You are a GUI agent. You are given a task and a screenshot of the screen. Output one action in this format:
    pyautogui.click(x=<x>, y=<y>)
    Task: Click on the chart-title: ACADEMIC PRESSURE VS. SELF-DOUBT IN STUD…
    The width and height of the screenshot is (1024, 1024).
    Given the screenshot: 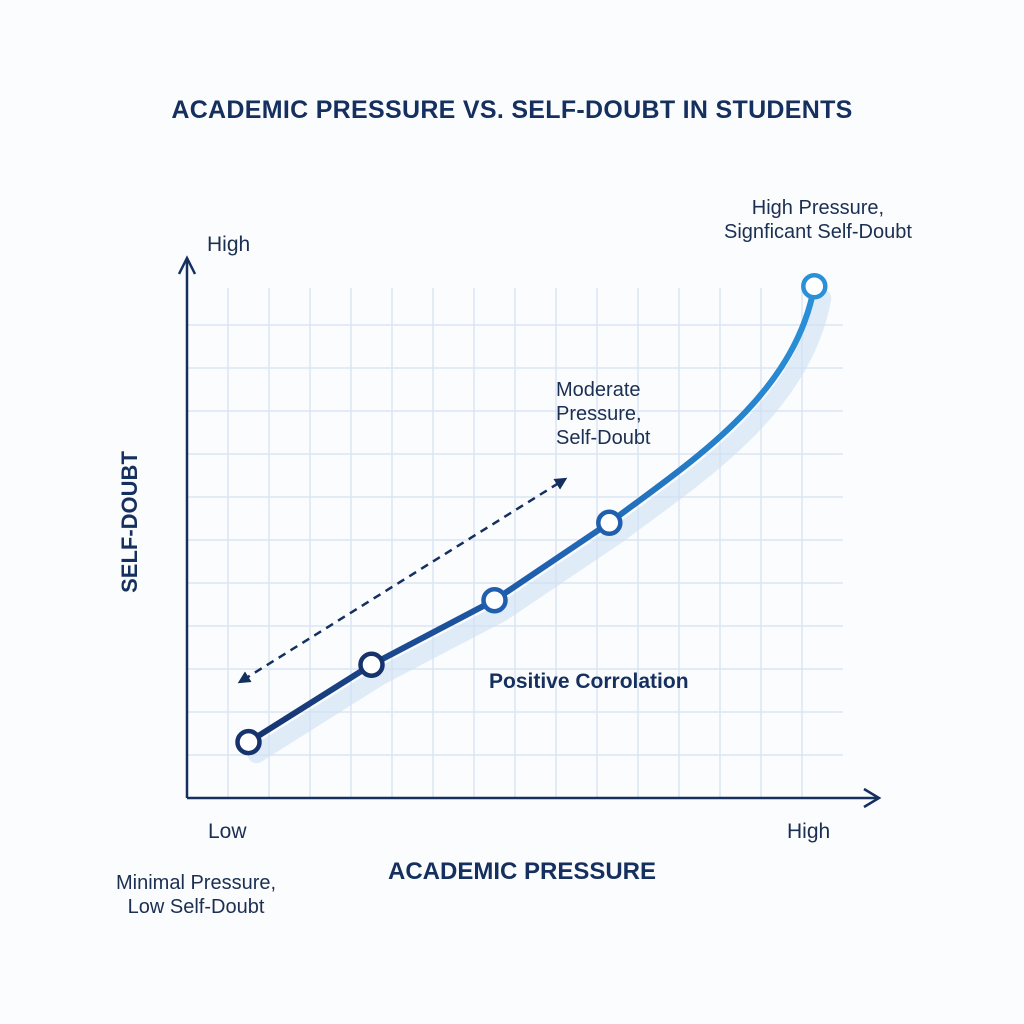 What is the action you would take?
    pyautogui.click(x=512, y=110)
    